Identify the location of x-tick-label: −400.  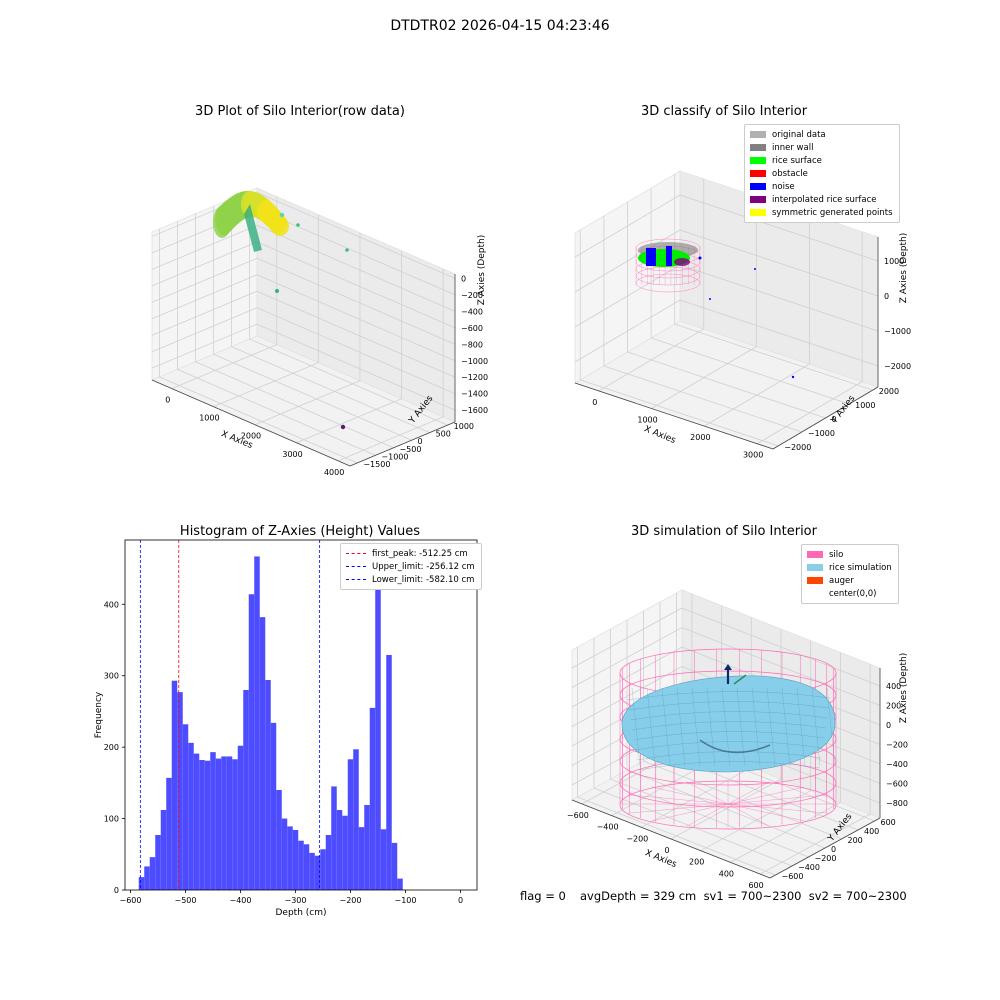
(608, 827).